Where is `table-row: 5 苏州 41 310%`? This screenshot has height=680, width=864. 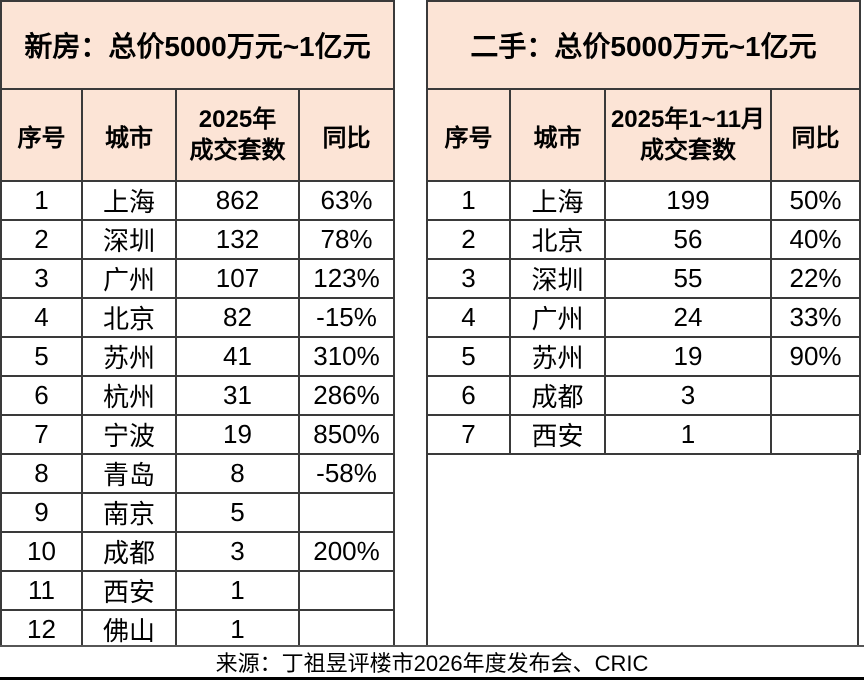
table-row: 5 苏州 41 310% is located at coordinates (198, 356).